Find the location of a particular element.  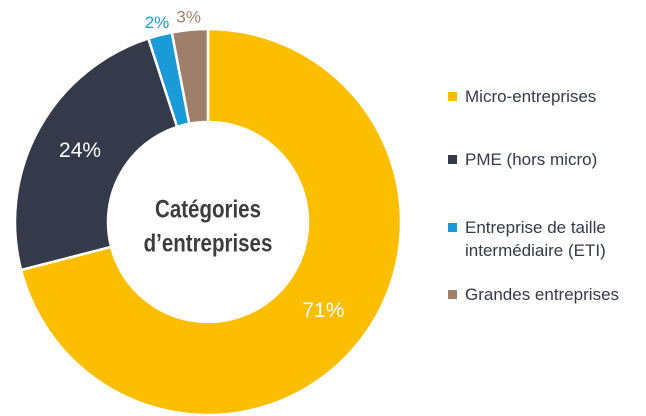

legend-item: PME (hors micro) is located at coordinates (543, 159).